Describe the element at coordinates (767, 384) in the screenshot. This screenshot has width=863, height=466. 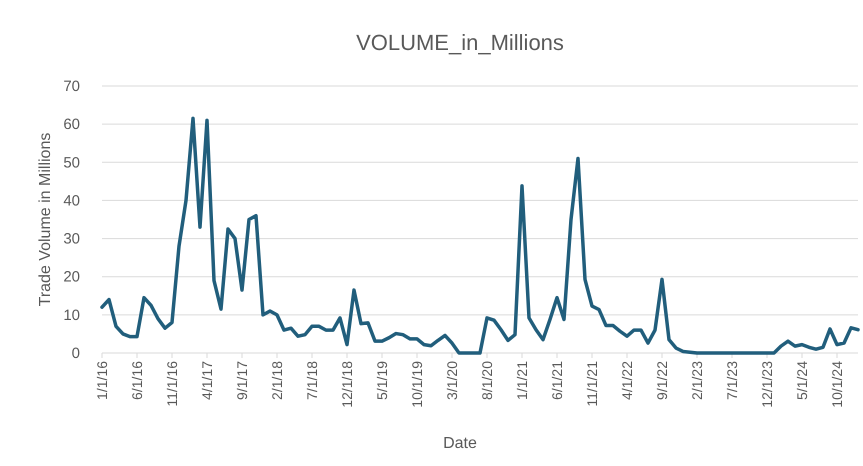
I see `x-tick-label: 12/1/23` at that location.